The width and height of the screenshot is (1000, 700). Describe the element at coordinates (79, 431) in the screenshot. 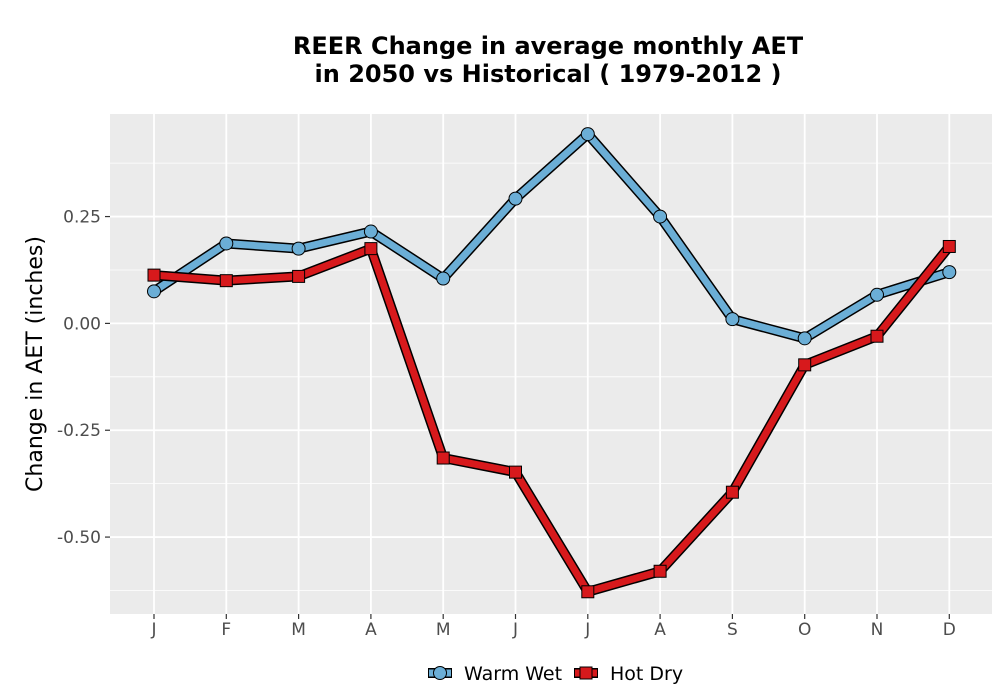

I see `y-tick-label: -0.25` at that location.